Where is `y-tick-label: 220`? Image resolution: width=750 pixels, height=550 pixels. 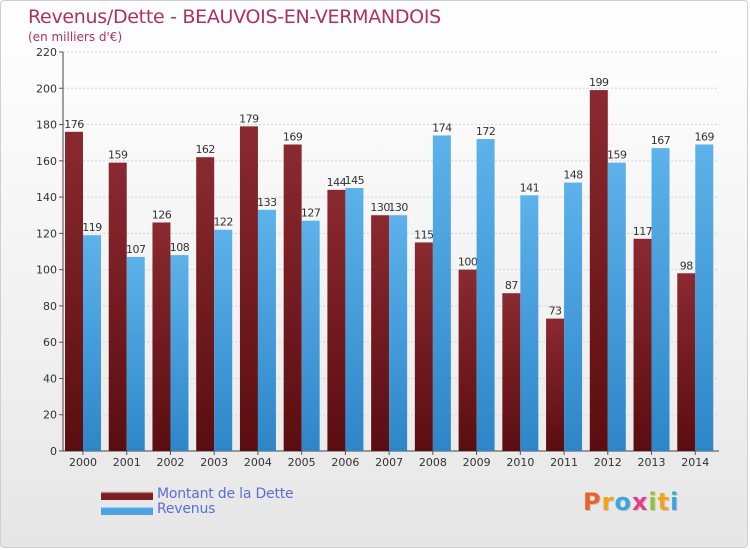 y-tick-label: 220 is located at coordinates (46, 52).